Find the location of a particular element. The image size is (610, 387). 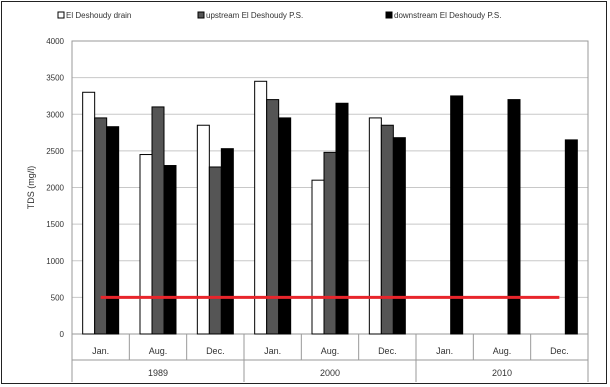

legend-label: downstream El Deshoudy P.S. is located at coordinates (447, 15).